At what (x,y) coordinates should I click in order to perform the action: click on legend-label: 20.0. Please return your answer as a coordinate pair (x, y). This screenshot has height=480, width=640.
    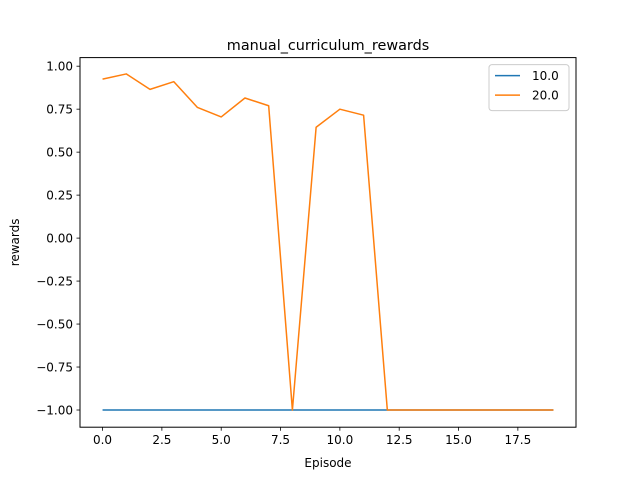
    Looking at the image, I should click on (545, 95).